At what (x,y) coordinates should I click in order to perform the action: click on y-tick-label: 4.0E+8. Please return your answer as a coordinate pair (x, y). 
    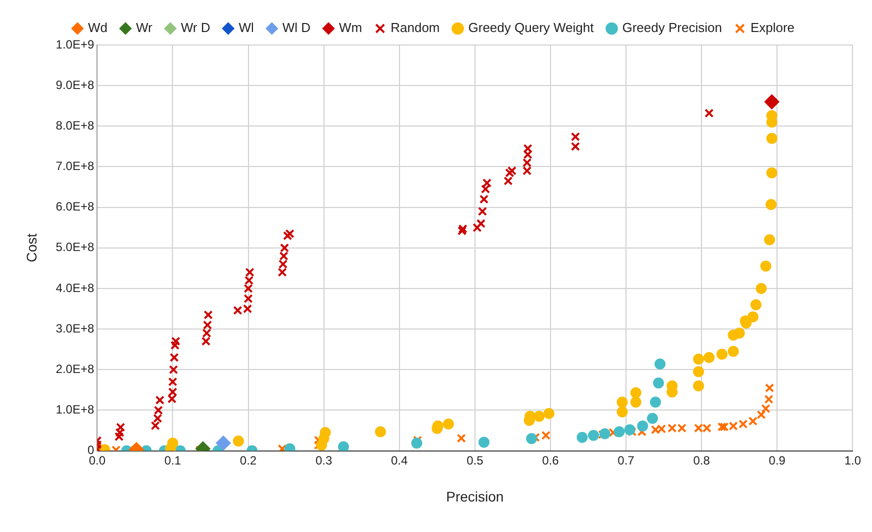
    Looking at the image, I should click on (75, 287).